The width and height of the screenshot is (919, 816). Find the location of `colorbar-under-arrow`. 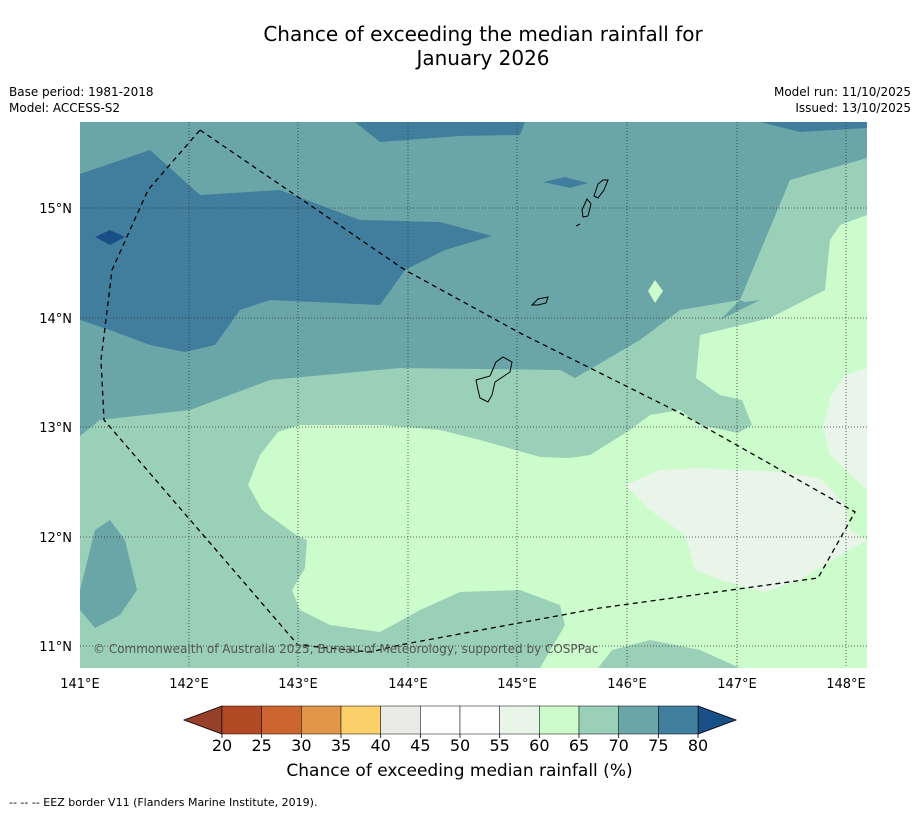

colorbar-under-arrow is located at coordinates (202, 720).